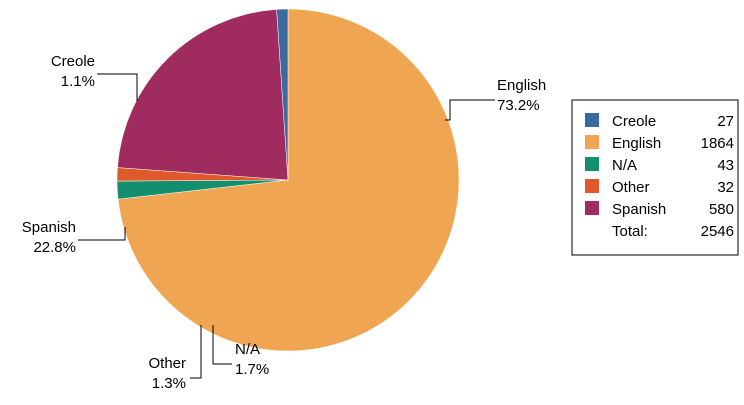  Describe the element at coordinates (592, 142) in the screenshot. I see `legend-swatch-english` at that location.